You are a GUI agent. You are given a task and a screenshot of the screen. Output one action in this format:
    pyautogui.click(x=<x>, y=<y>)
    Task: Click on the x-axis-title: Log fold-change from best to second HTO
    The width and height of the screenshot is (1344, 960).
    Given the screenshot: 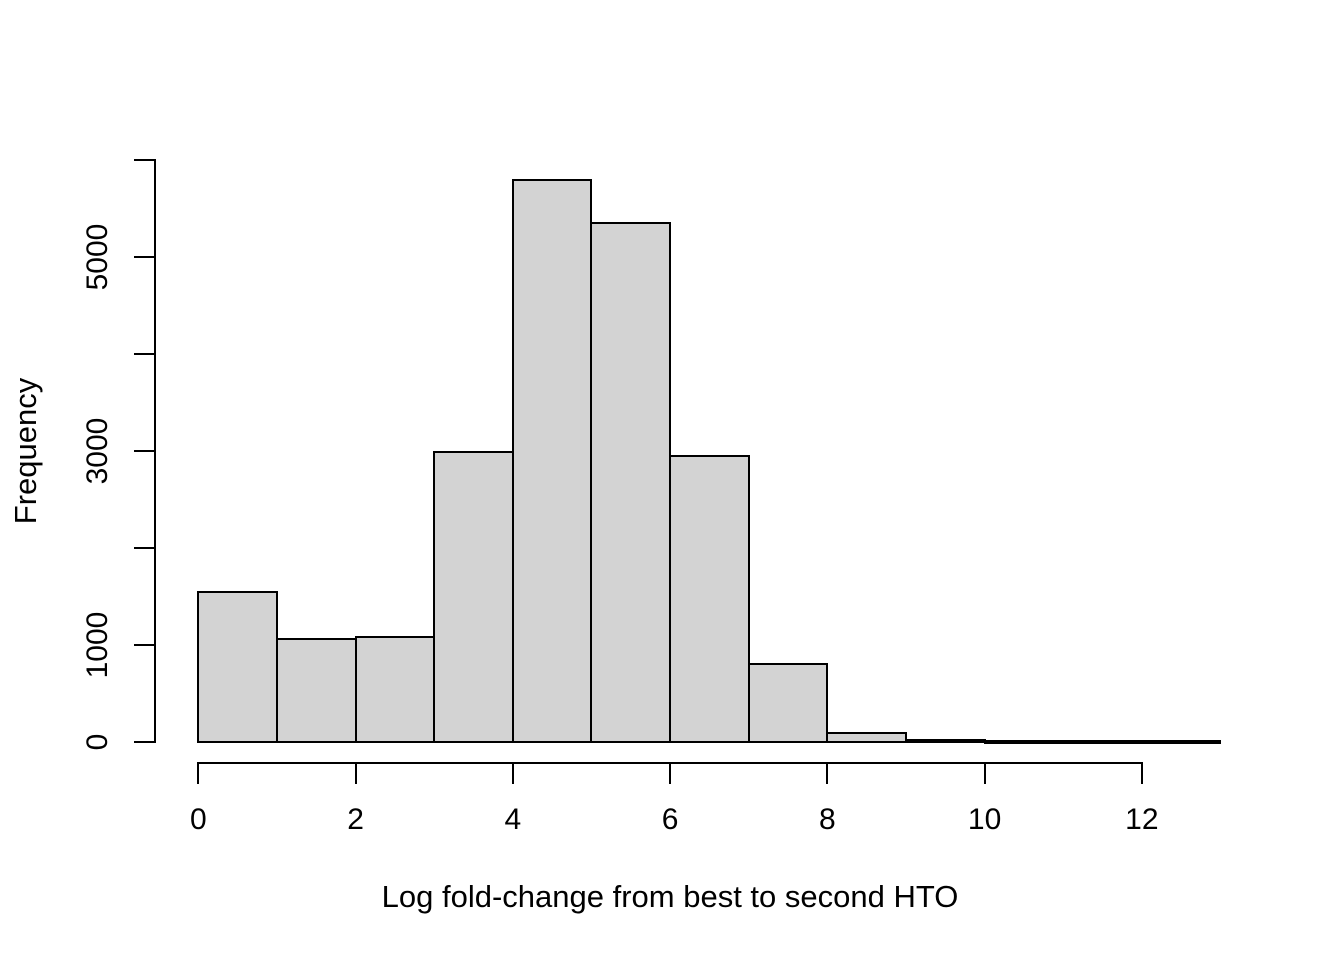 What is the action you would take?
    pyautogui.click(x=670, y=896)
    